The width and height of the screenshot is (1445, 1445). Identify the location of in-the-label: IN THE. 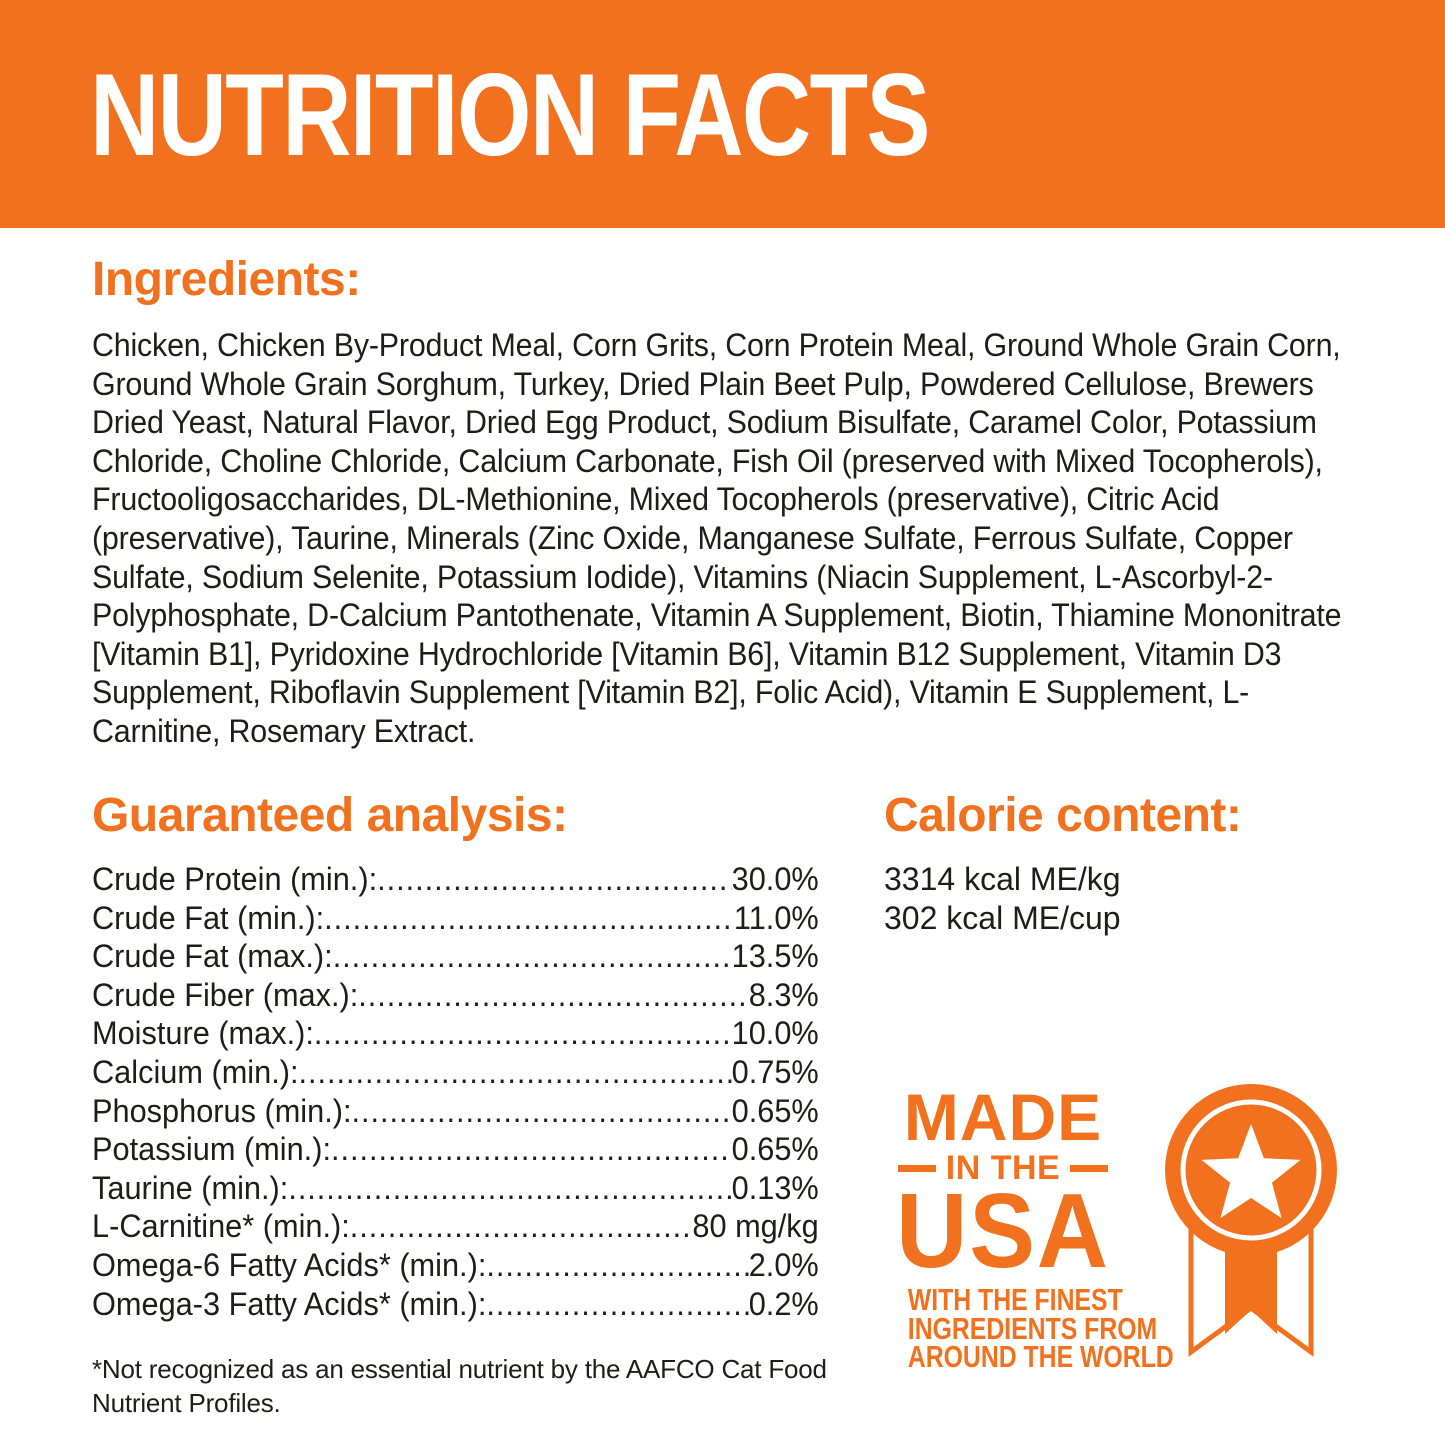
(1003, 1167).